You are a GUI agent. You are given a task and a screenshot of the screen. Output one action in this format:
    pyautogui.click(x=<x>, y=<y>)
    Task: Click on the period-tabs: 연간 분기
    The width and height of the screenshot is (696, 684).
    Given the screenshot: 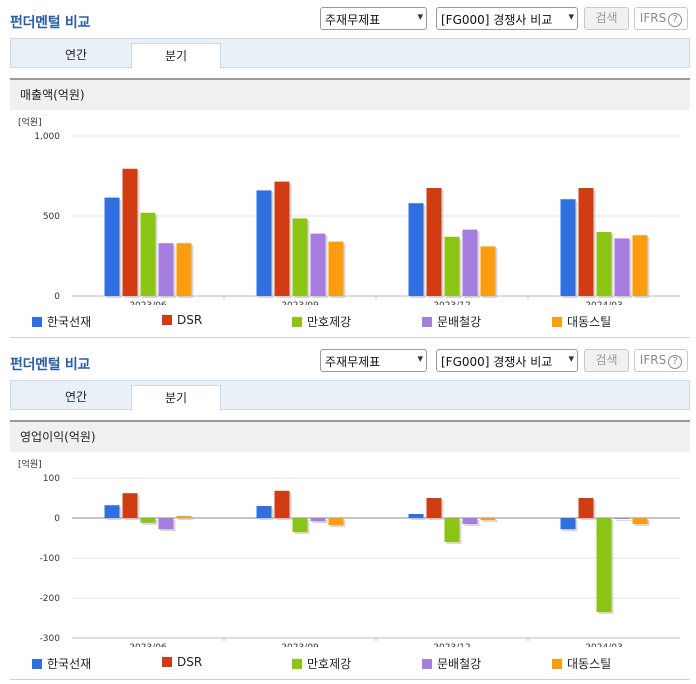 What is the action you would take?
    pyautogui.click(x=350, y=395)
    